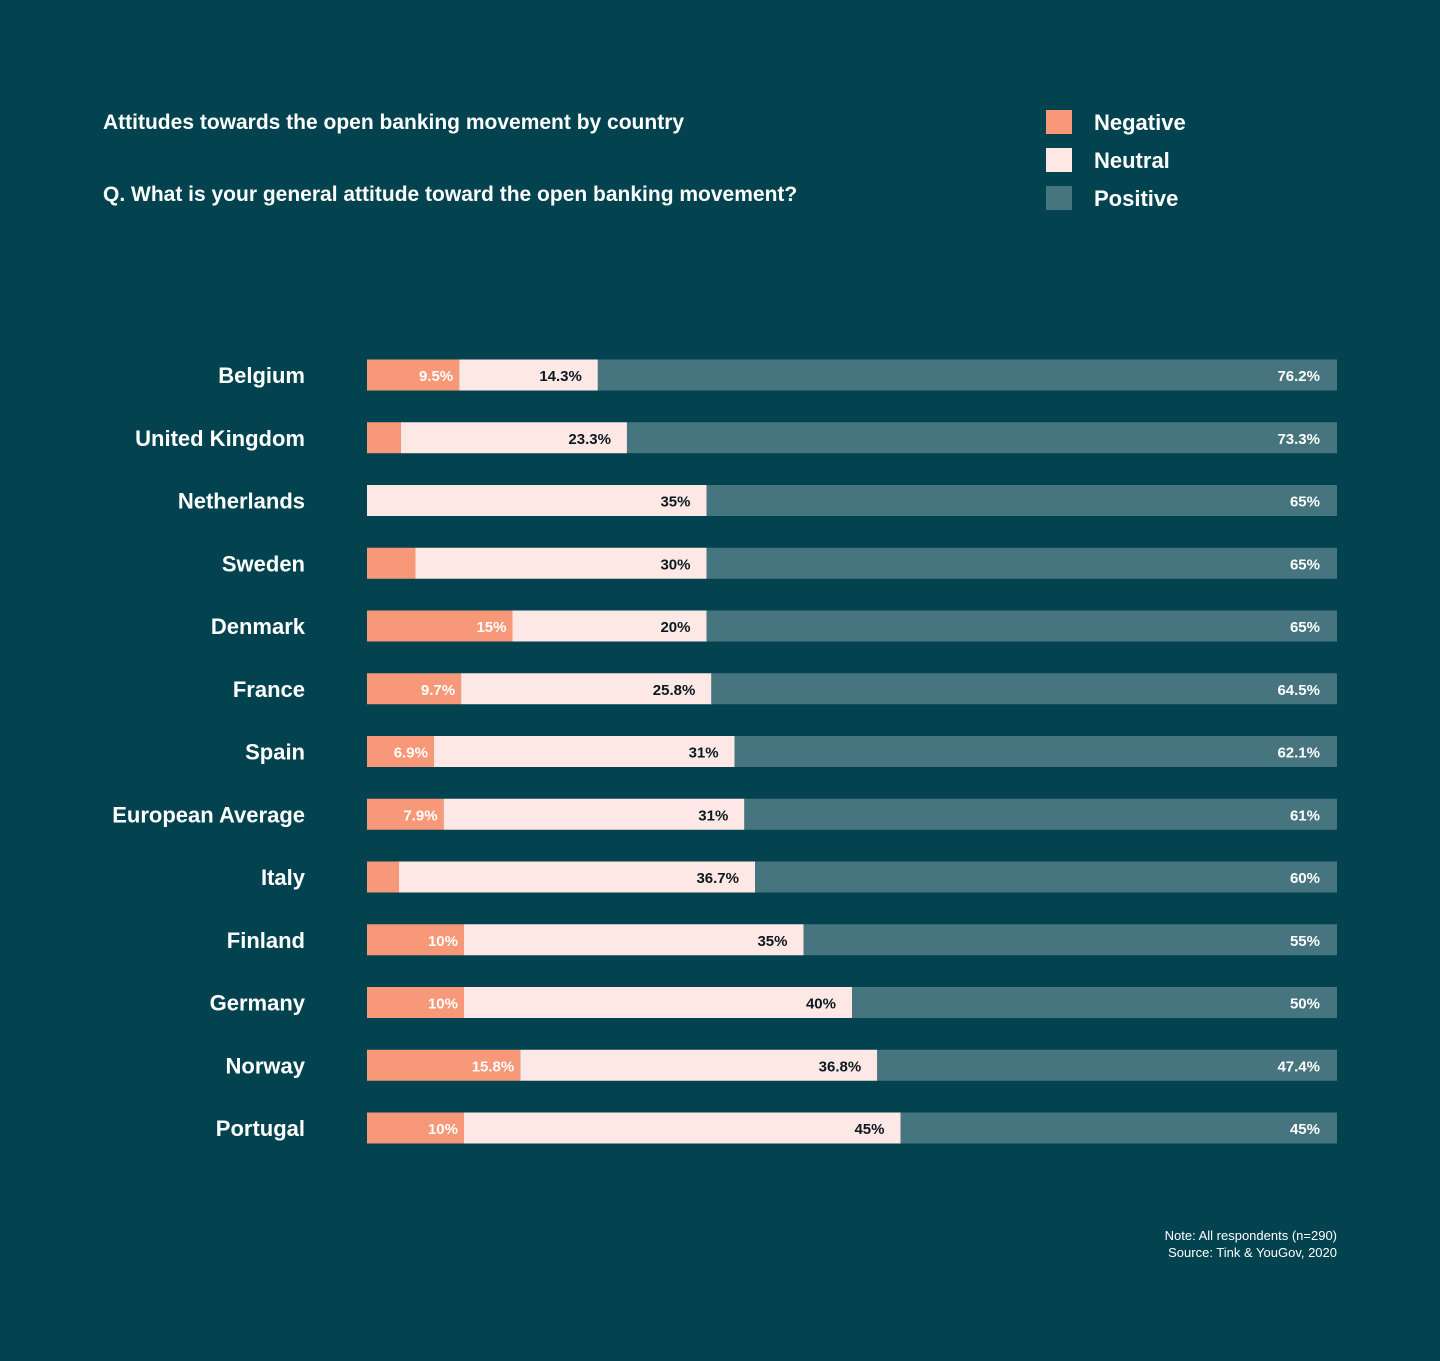 The image size is (1440, 1361). What do you see at coordinates (1132, 160) in the screenshot?
I see `legend-label-neutral: Neutral` at bounding box center [1132, 160].